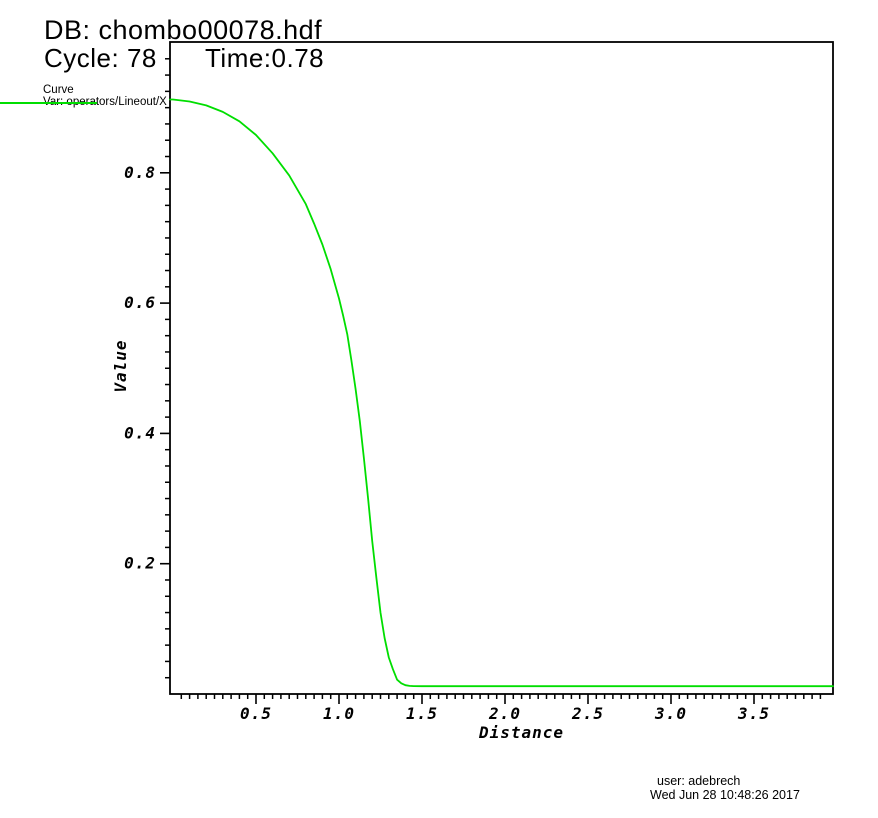  Describe the element at coordinates (140, 172) in the screenshot. I see `y-axis-tick-label: 0.8` at that location.